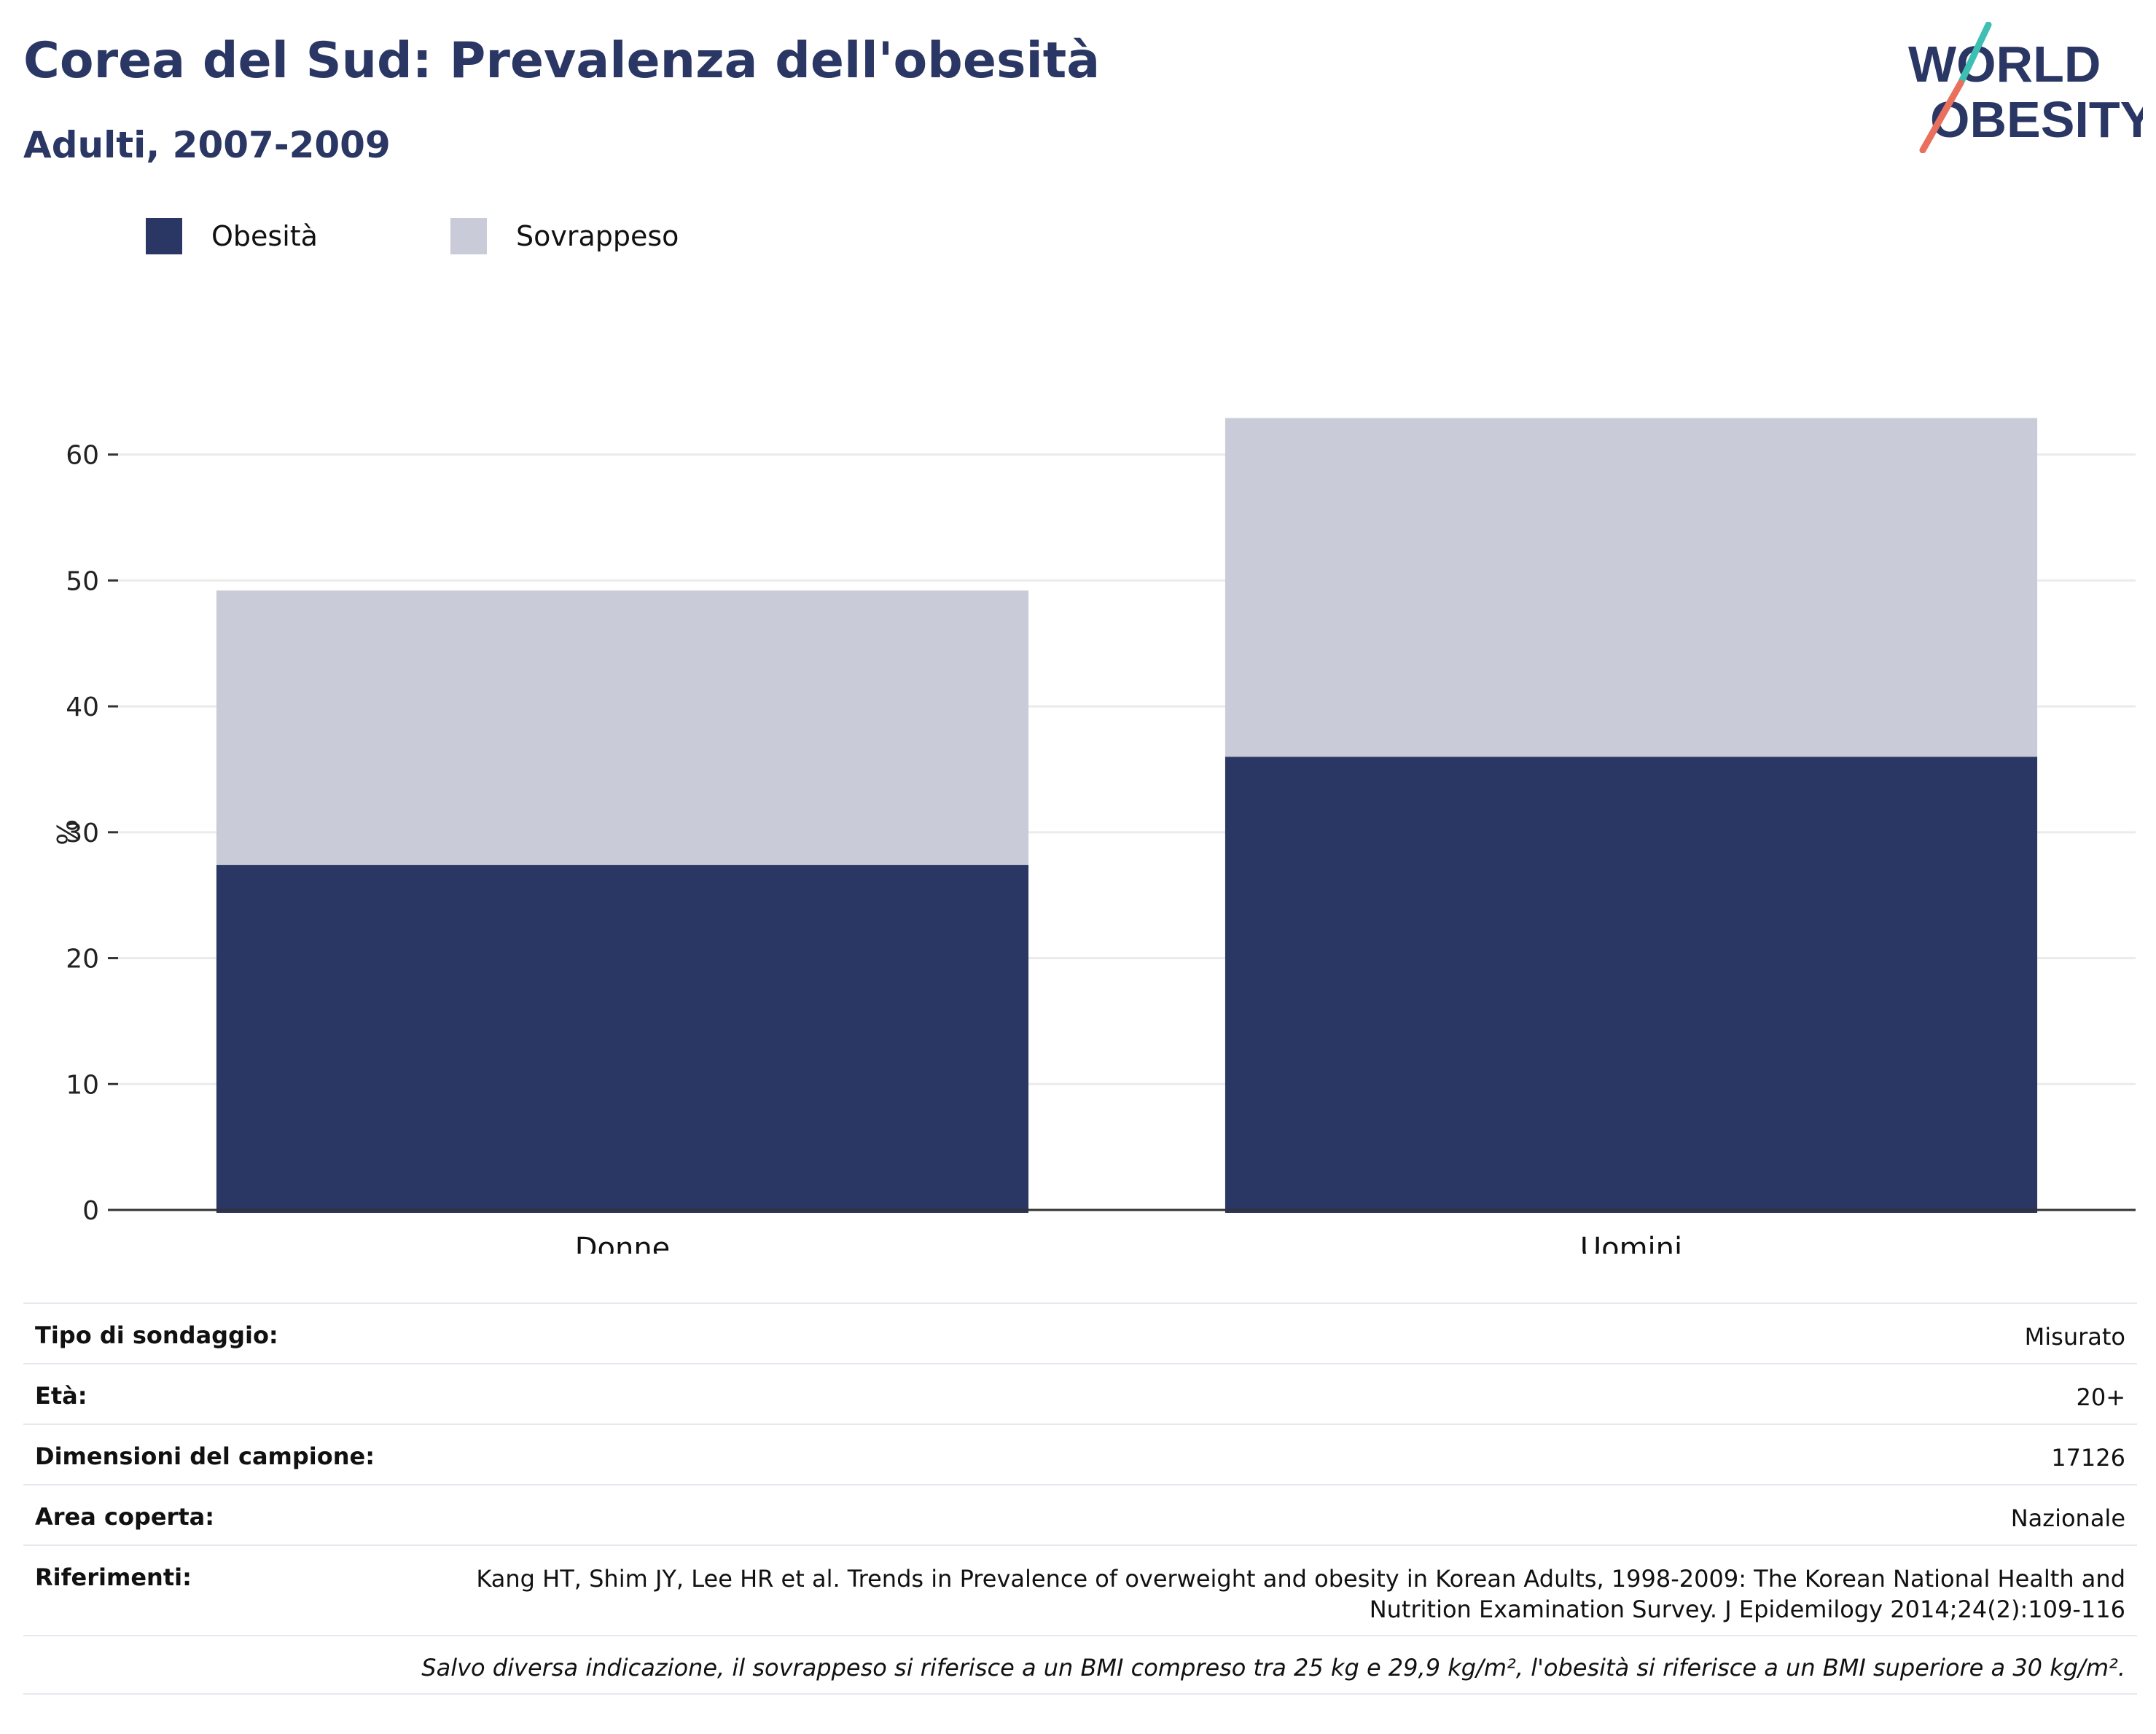  I want to click on y-tick-label: 60, so click(83, 456).